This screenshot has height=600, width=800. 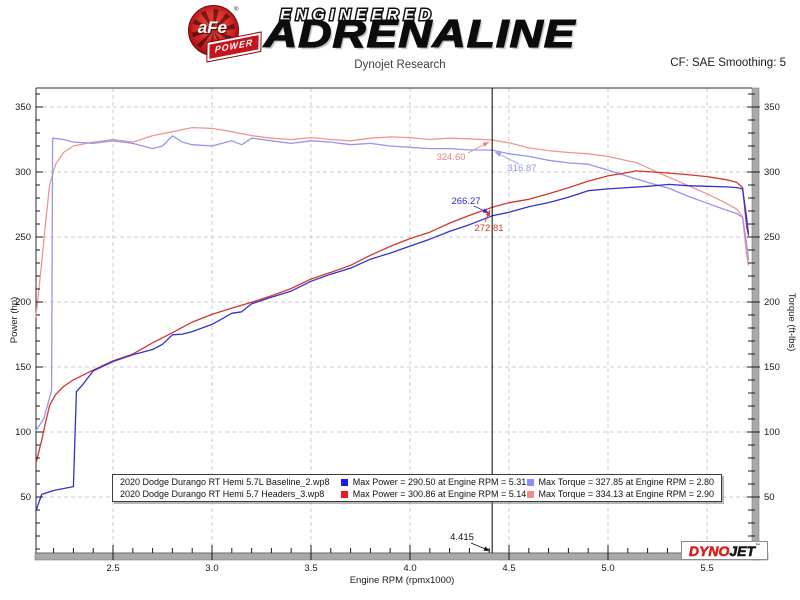 I want to click on y-axis-title-left: Power (hp), so click(x=14, y=320).